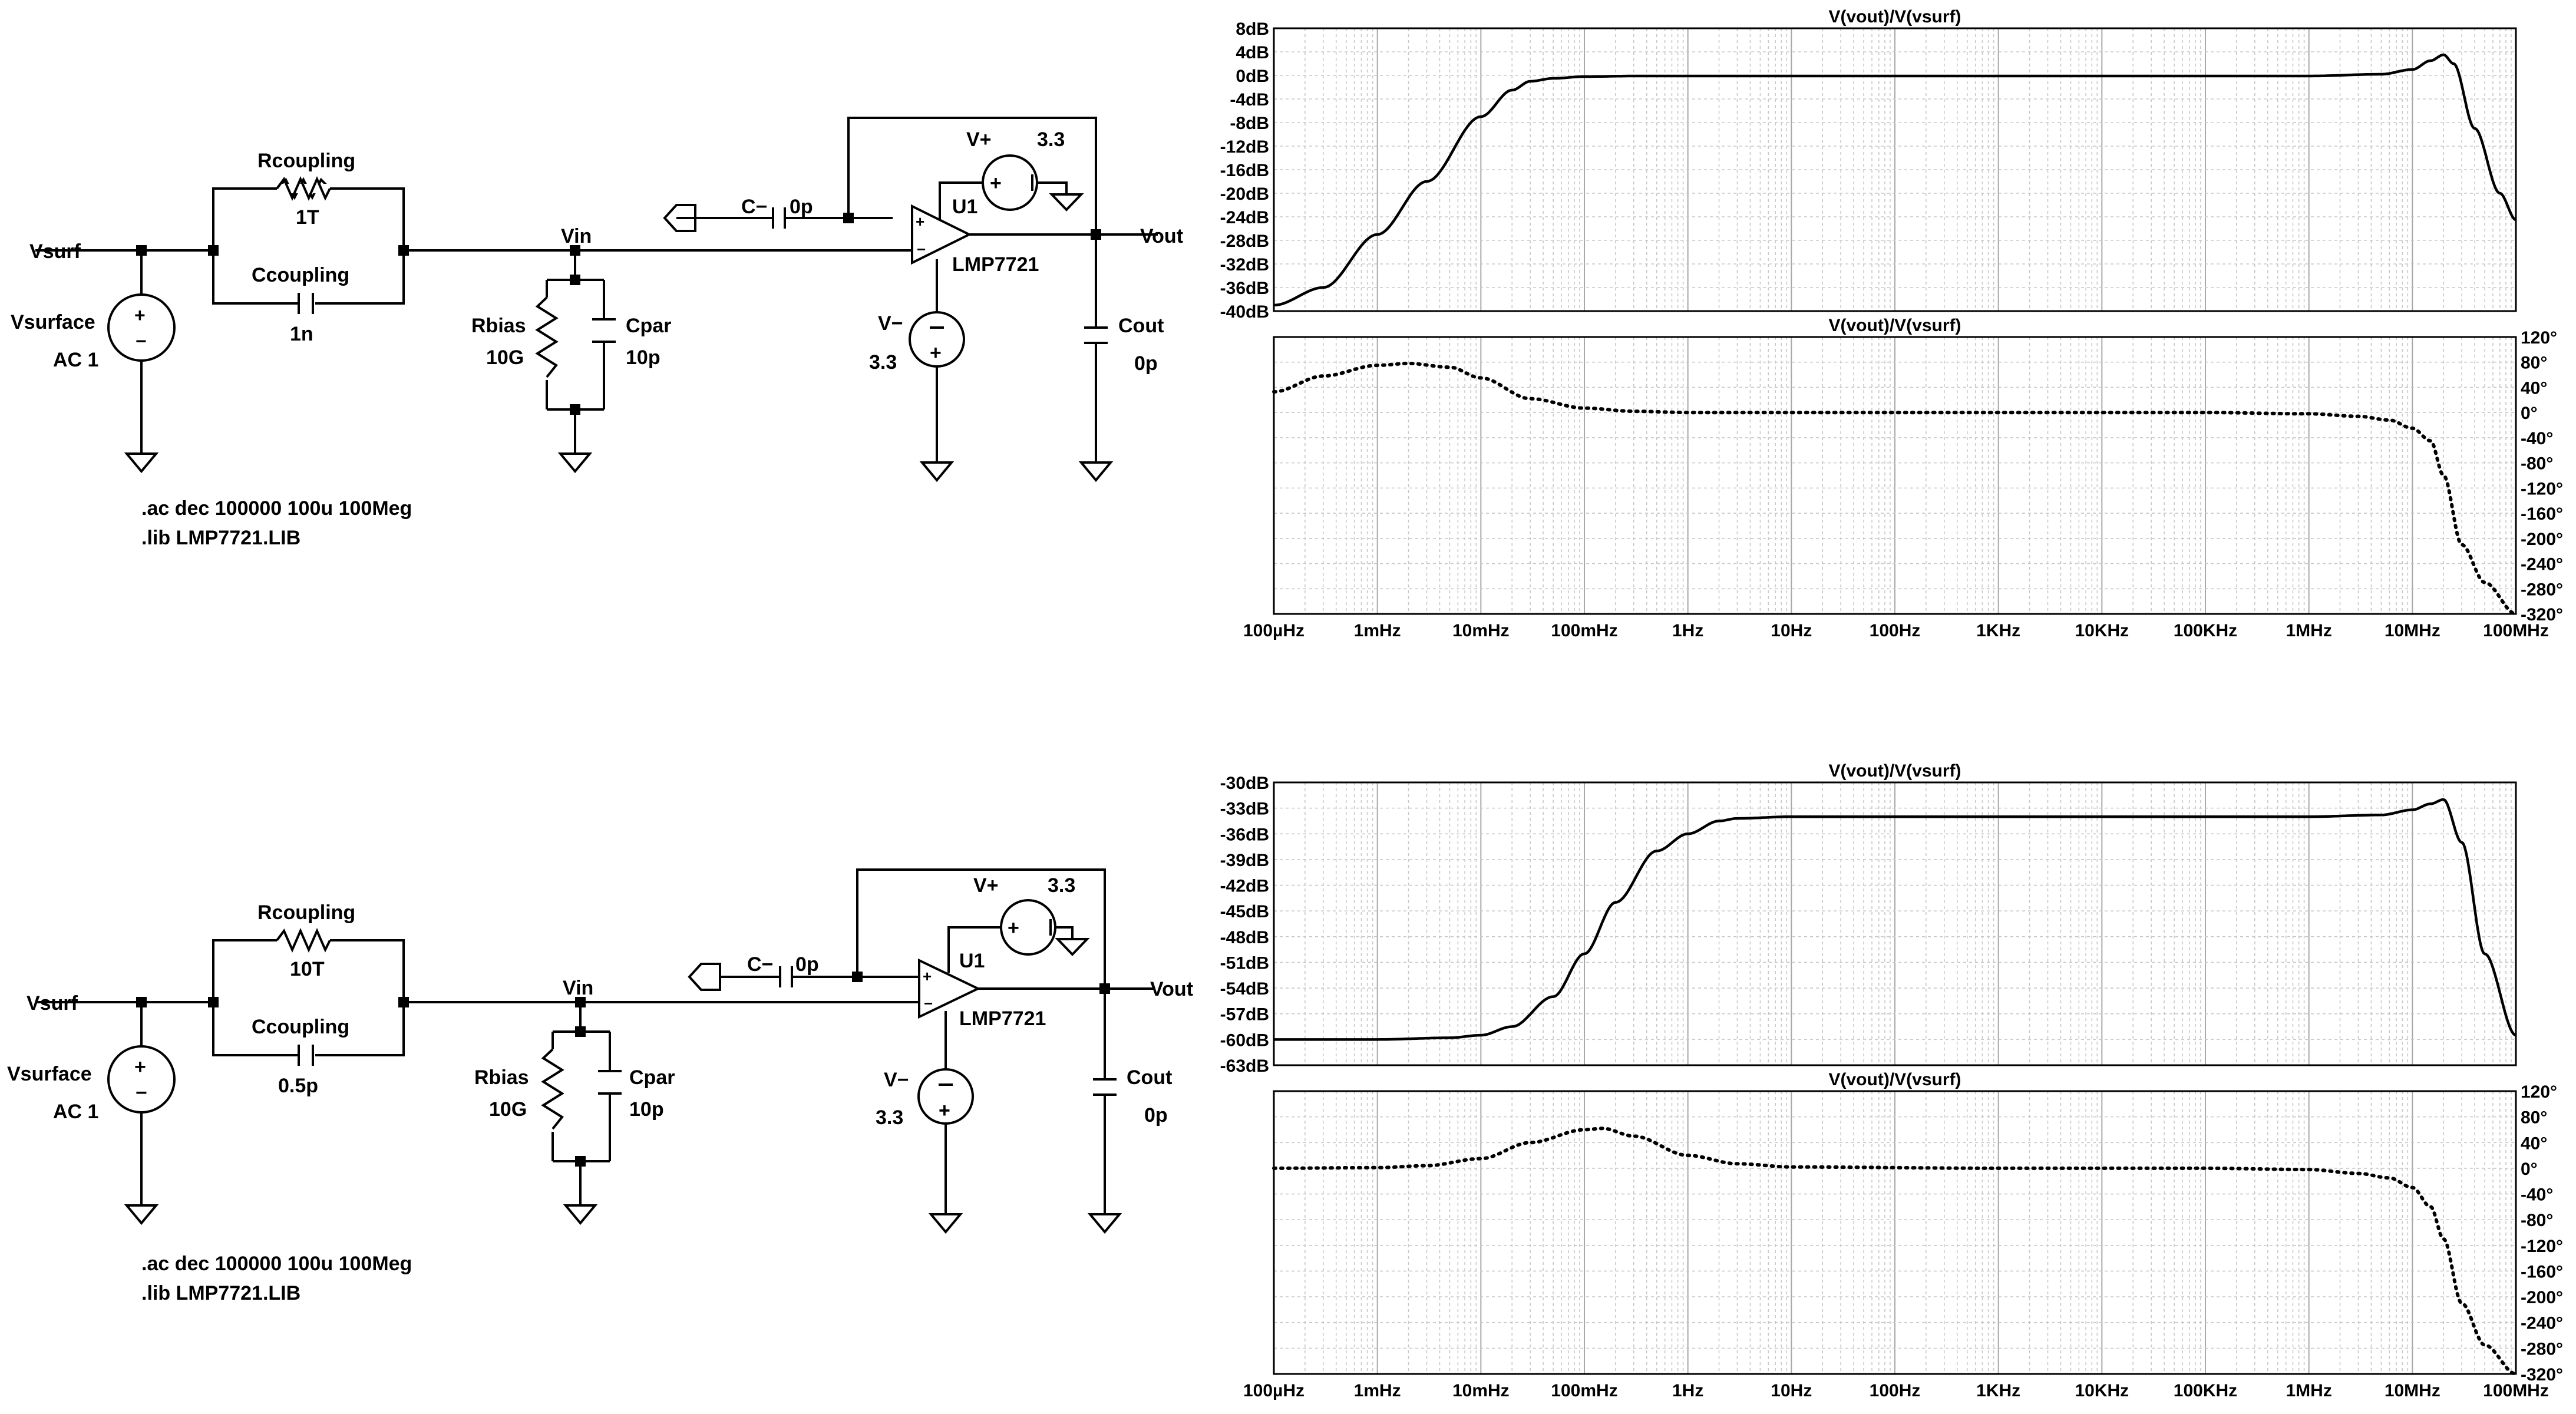  What do you see at coordinates (1998, 1390) in the screenshot?
I see `x-tick-label: 1KHz` at bounding box center [1998, 1390].